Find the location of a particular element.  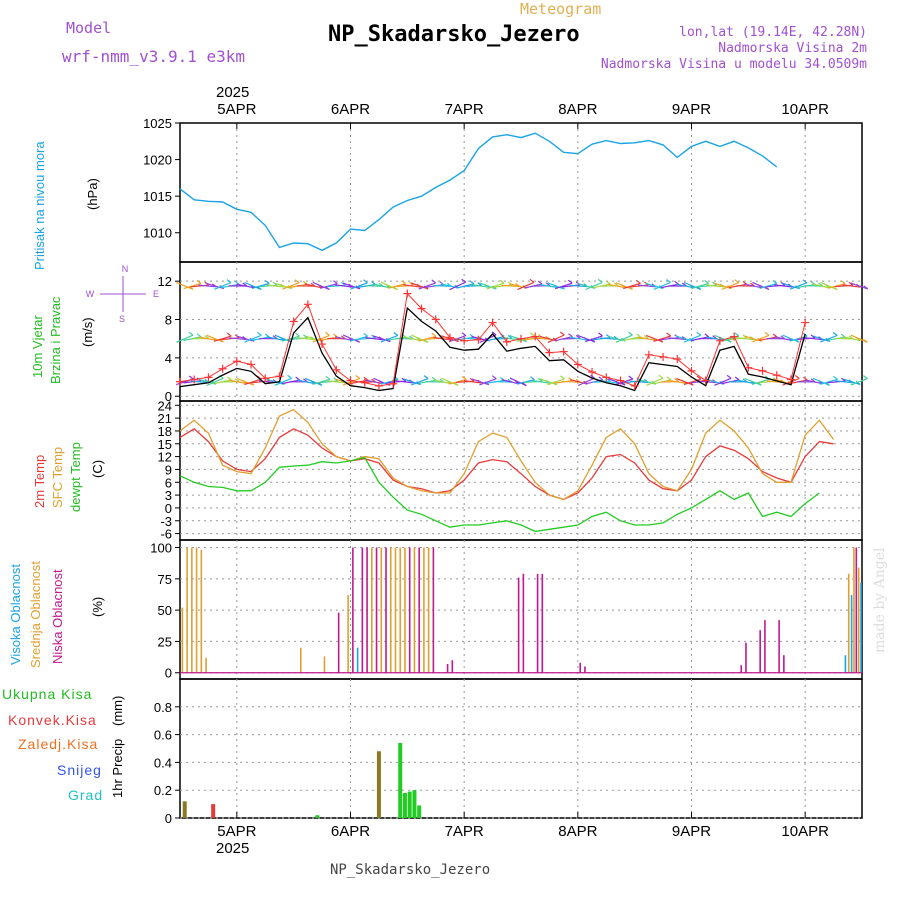

model-altitude-label: Nadmorska Visina u modelu 34.0509m is located at coordinates (733, 64).